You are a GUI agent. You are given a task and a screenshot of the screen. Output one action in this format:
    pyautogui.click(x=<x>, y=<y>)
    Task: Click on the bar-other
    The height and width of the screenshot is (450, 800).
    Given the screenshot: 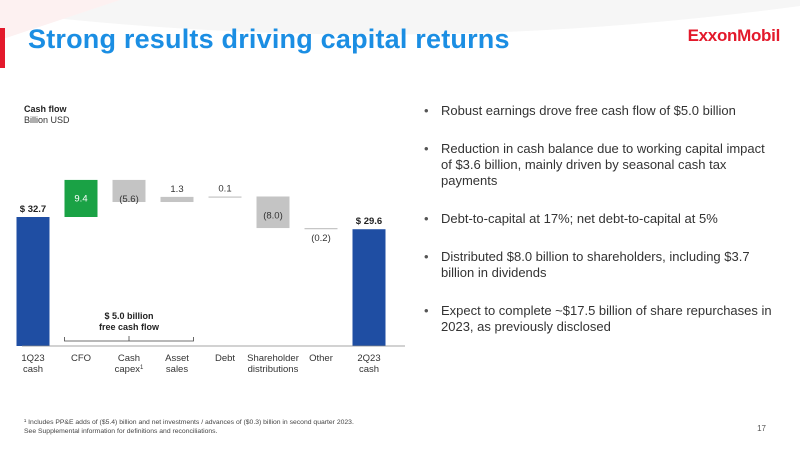 What is the action you would take?
    pyautogui.click(x=321, y=229)
    